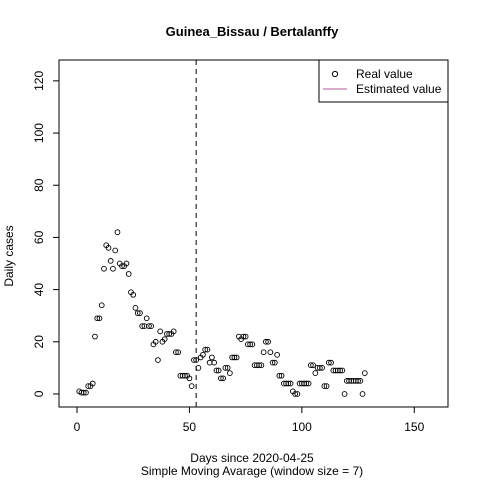 Image resolution: width=480 pixels, height=480 pixels. What do you see at coordinates (39, 393) in the screenshot?
I see `y-tick-label: 0` at bounding box center [39, 393].